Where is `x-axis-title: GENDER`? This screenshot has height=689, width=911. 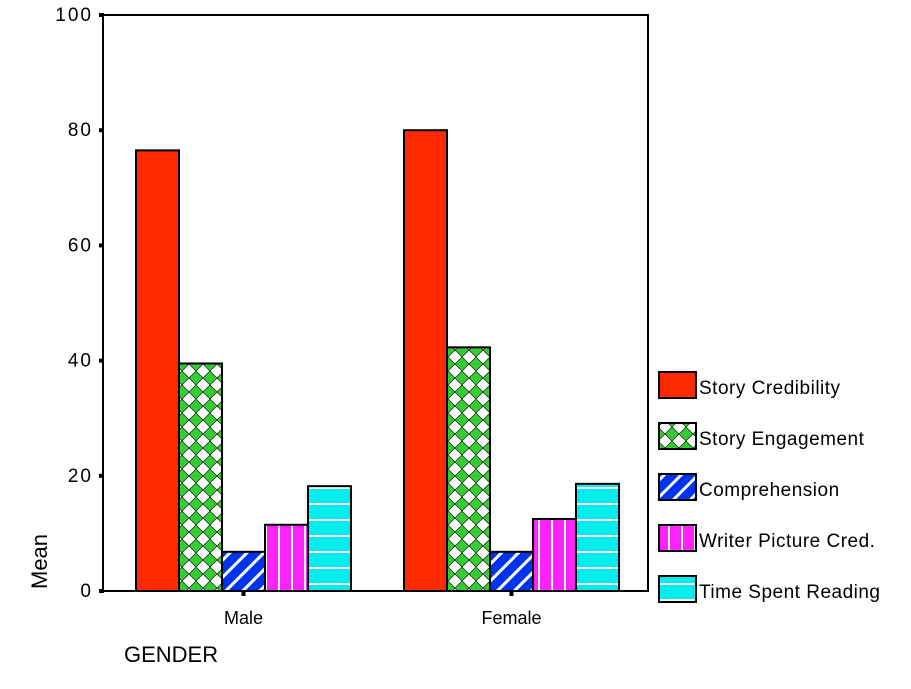 x-axis-title: GENDER is located at coordinates (171, 654).